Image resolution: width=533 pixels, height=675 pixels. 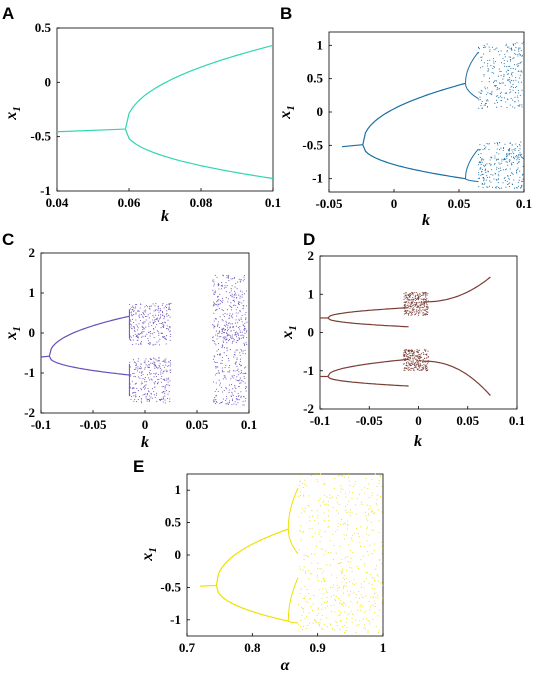 What do you see at coordinates (317, 178) in the screenshot?
I see `y-tick-label-b: -1` at bounding box center [317, 178].